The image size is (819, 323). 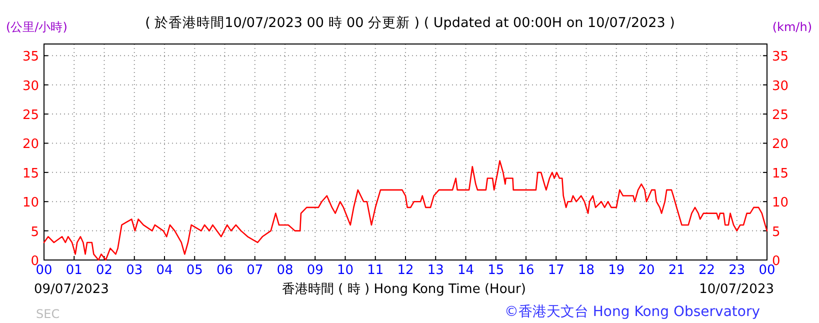 I want to click on x-tick-label: 05, so click(x=194, y=270).